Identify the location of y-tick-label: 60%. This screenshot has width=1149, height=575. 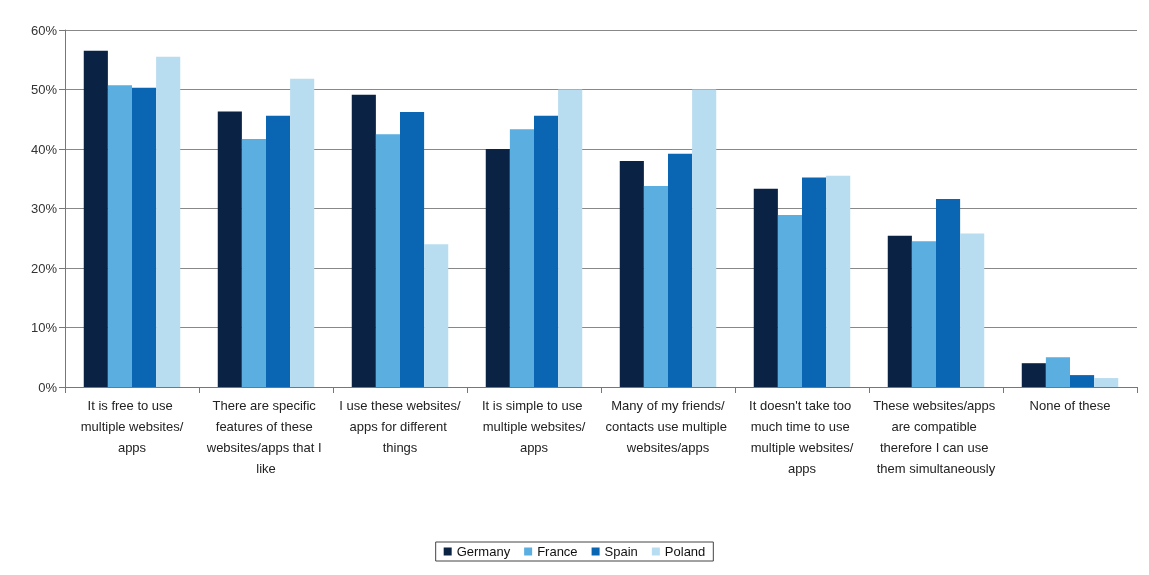
(44, 30).